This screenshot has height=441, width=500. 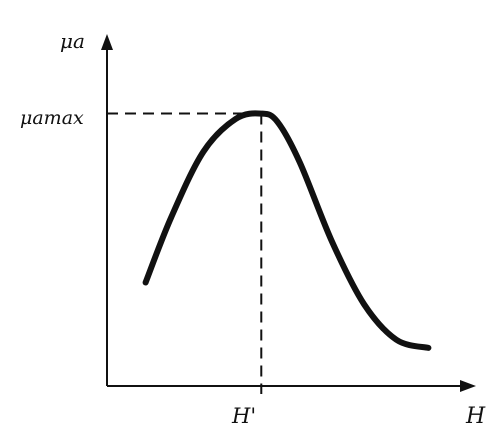 What do you see at coordinates (475, 416) in the screenshot?
I see `x-axis-label: H` at bounding box center [475, 416].